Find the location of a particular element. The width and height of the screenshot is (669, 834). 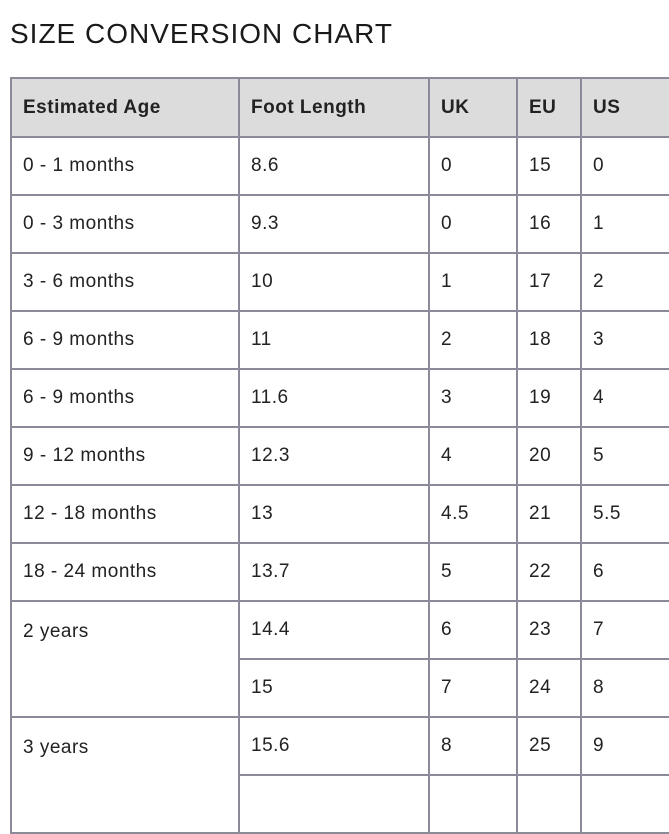

table-row: 3 years 15.6 8 25 9 is located at coordinates (339, 775).